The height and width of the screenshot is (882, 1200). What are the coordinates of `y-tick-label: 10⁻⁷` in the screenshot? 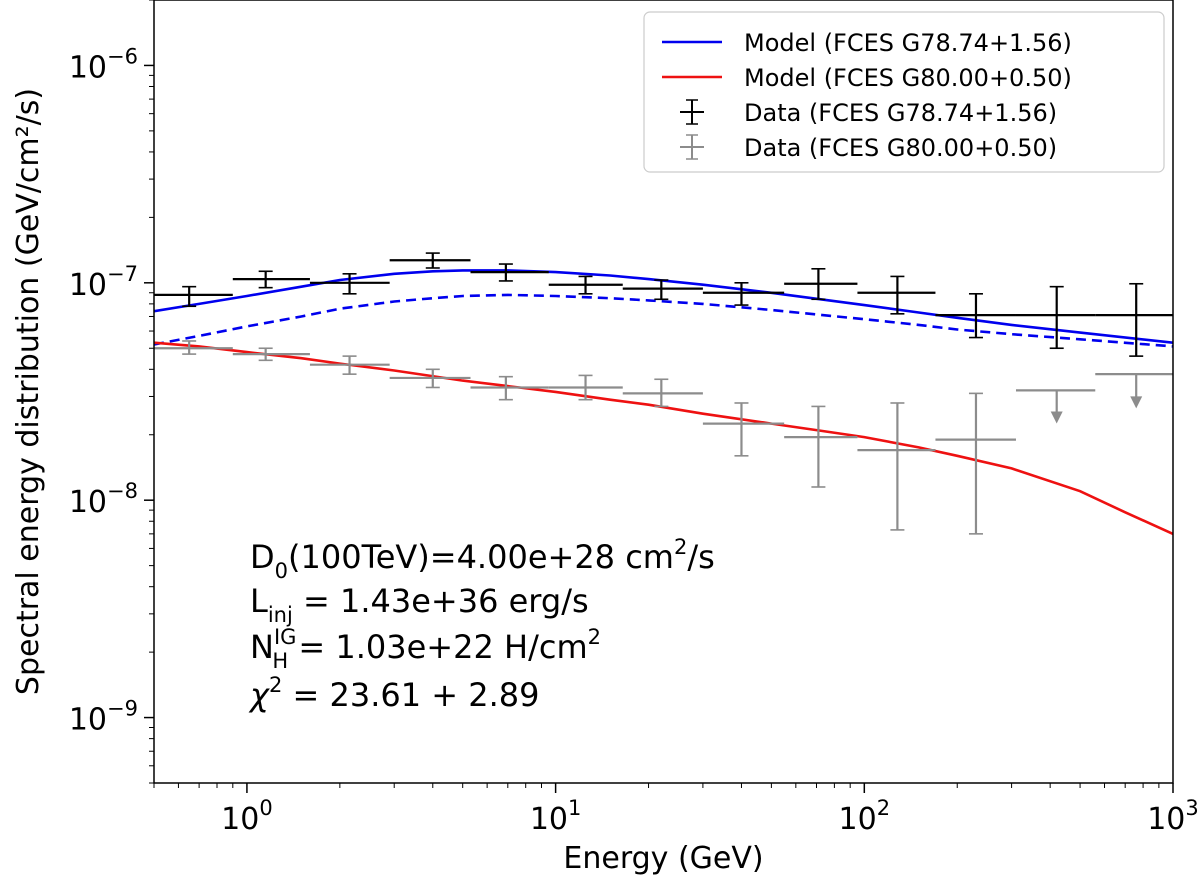 It's located at (103, 282).